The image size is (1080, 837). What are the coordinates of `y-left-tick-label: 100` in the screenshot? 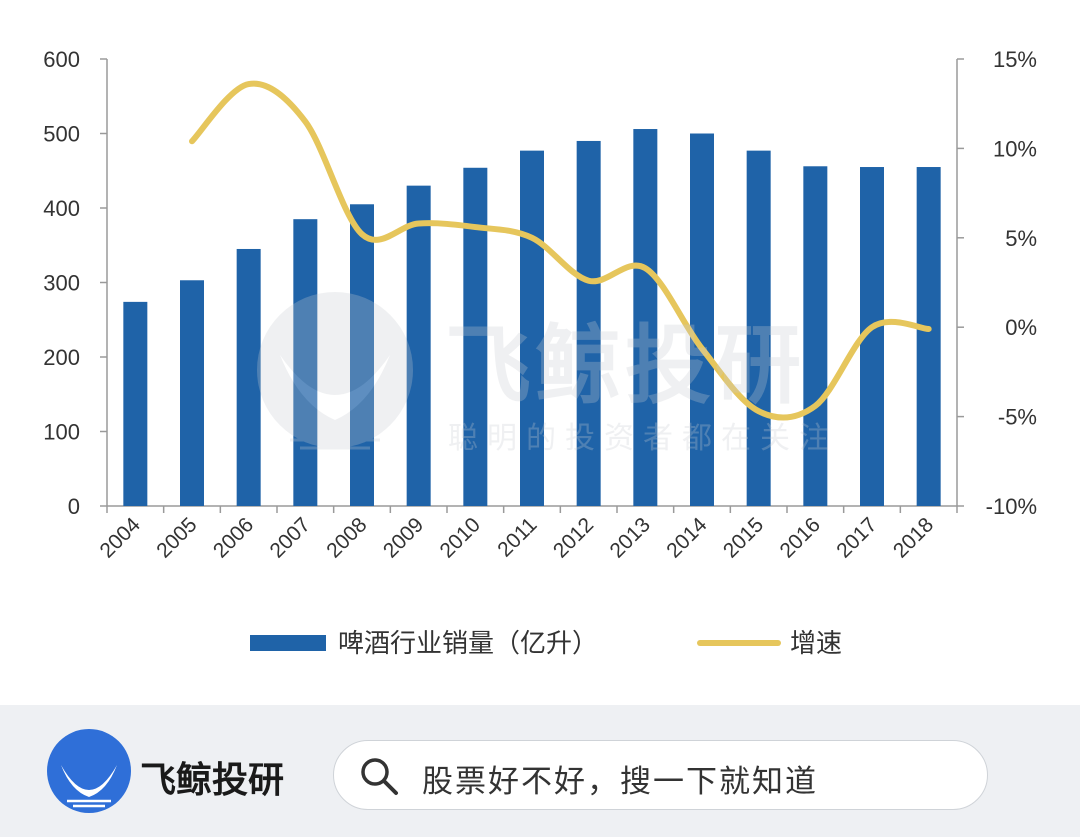 It's located at (61, 432).